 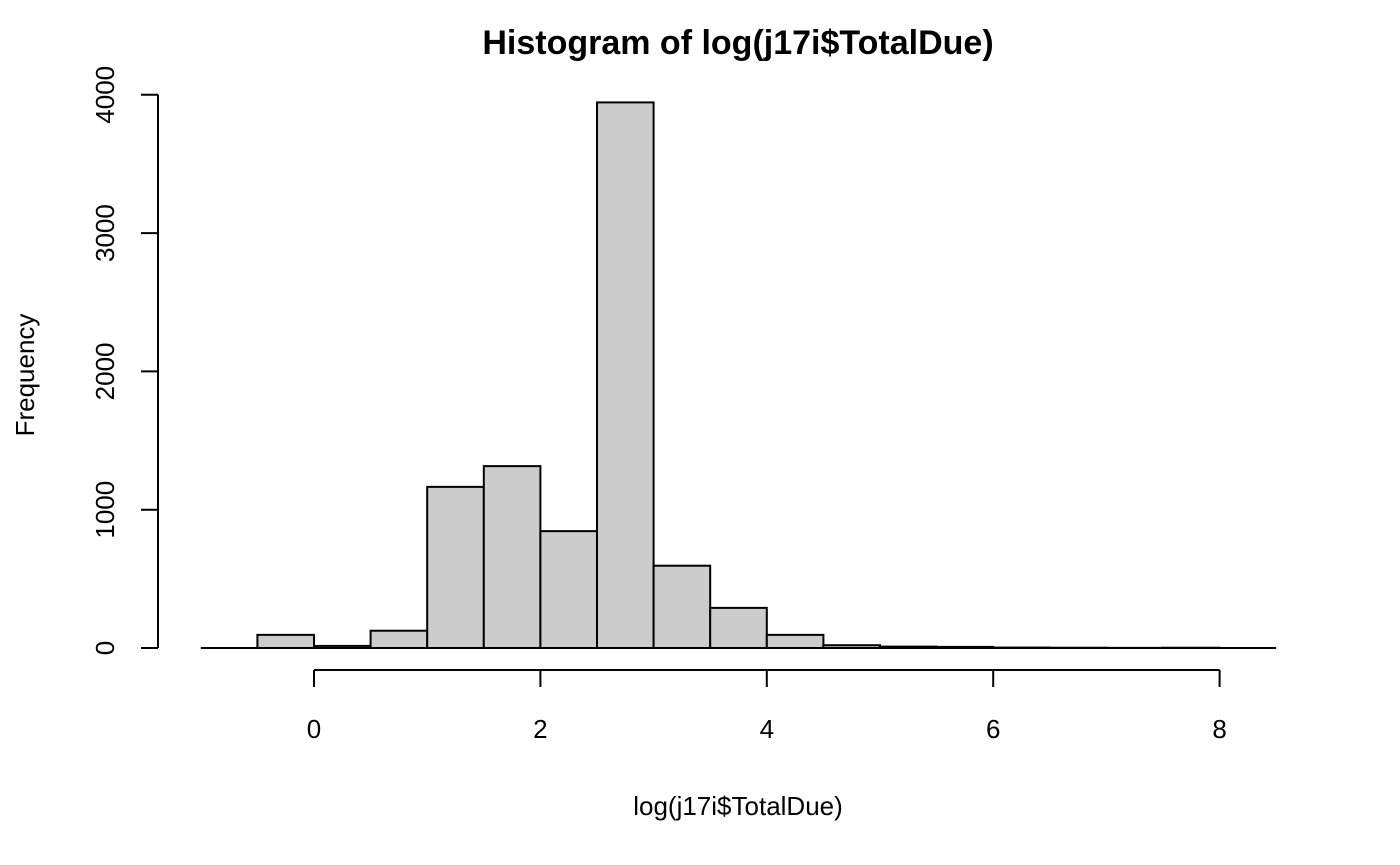 What do you see at coordinates (25, 375) in the screenshot?
I see `y-axis-label: Frequency` at bounding box center [25, 375].